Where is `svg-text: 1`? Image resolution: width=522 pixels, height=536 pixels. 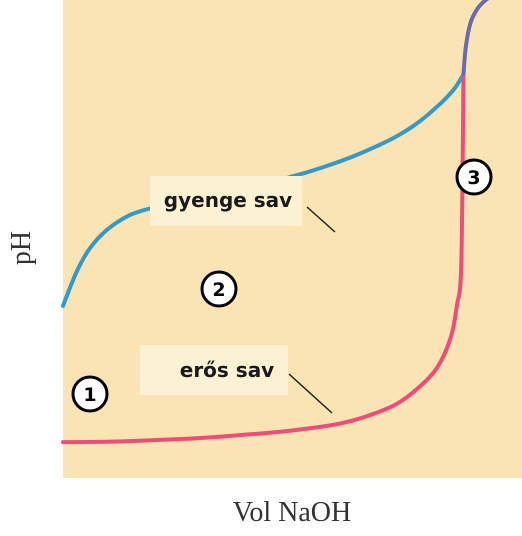
svg-text: 1 is located at coordinates (89, 395).